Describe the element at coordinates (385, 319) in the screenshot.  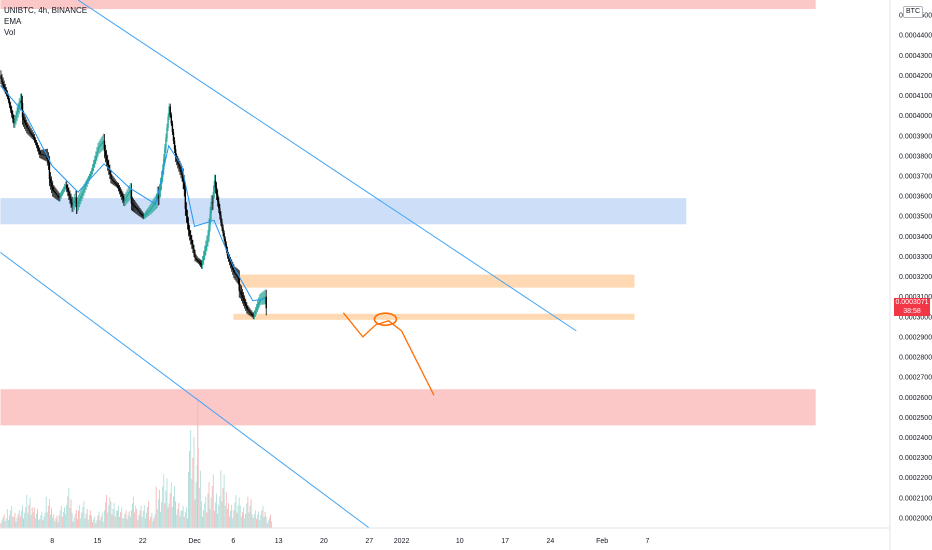
I see `projection-circle` at that location.